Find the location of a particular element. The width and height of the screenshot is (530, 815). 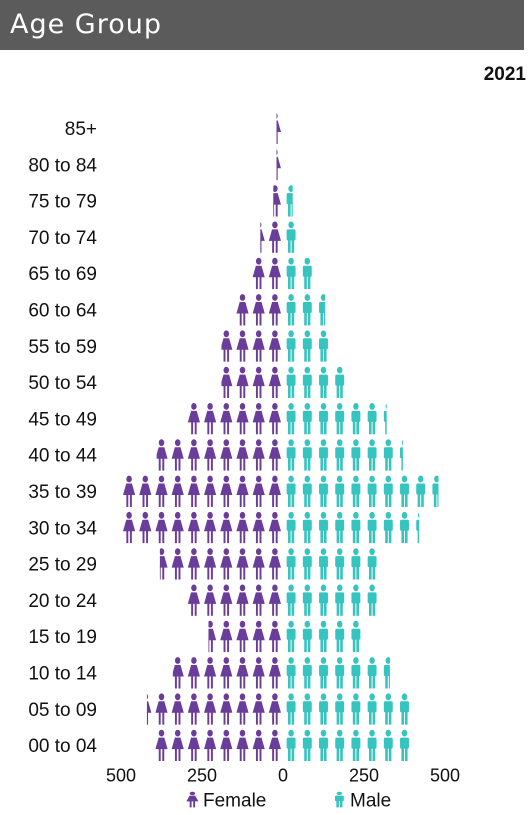

category-label: 85+ is located at coordinates (81, 129).